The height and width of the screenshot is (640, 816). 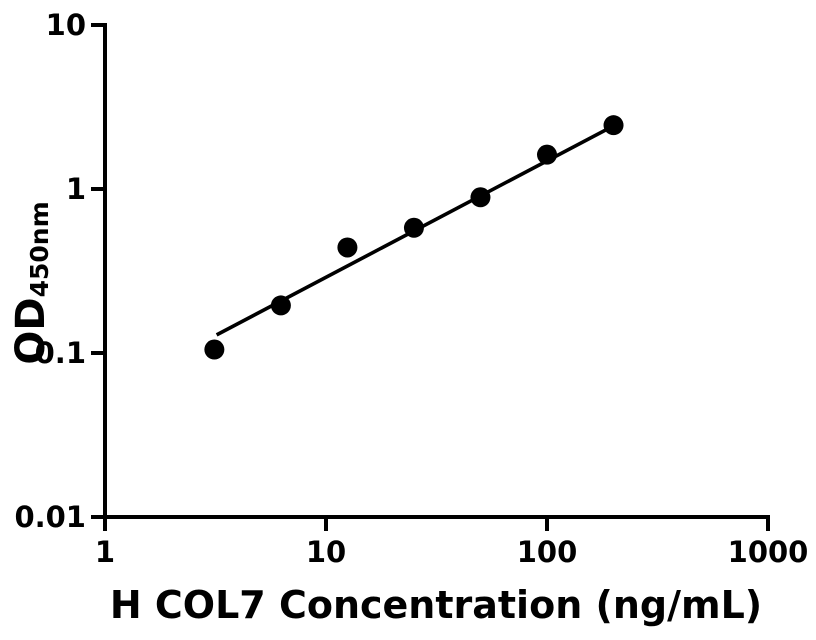 What do you see at coordinates (436, 605) in the screenshot?
I see `x-axis-title: H COL7 Concentration (ng/mL)` at bounding box center [436, 605].